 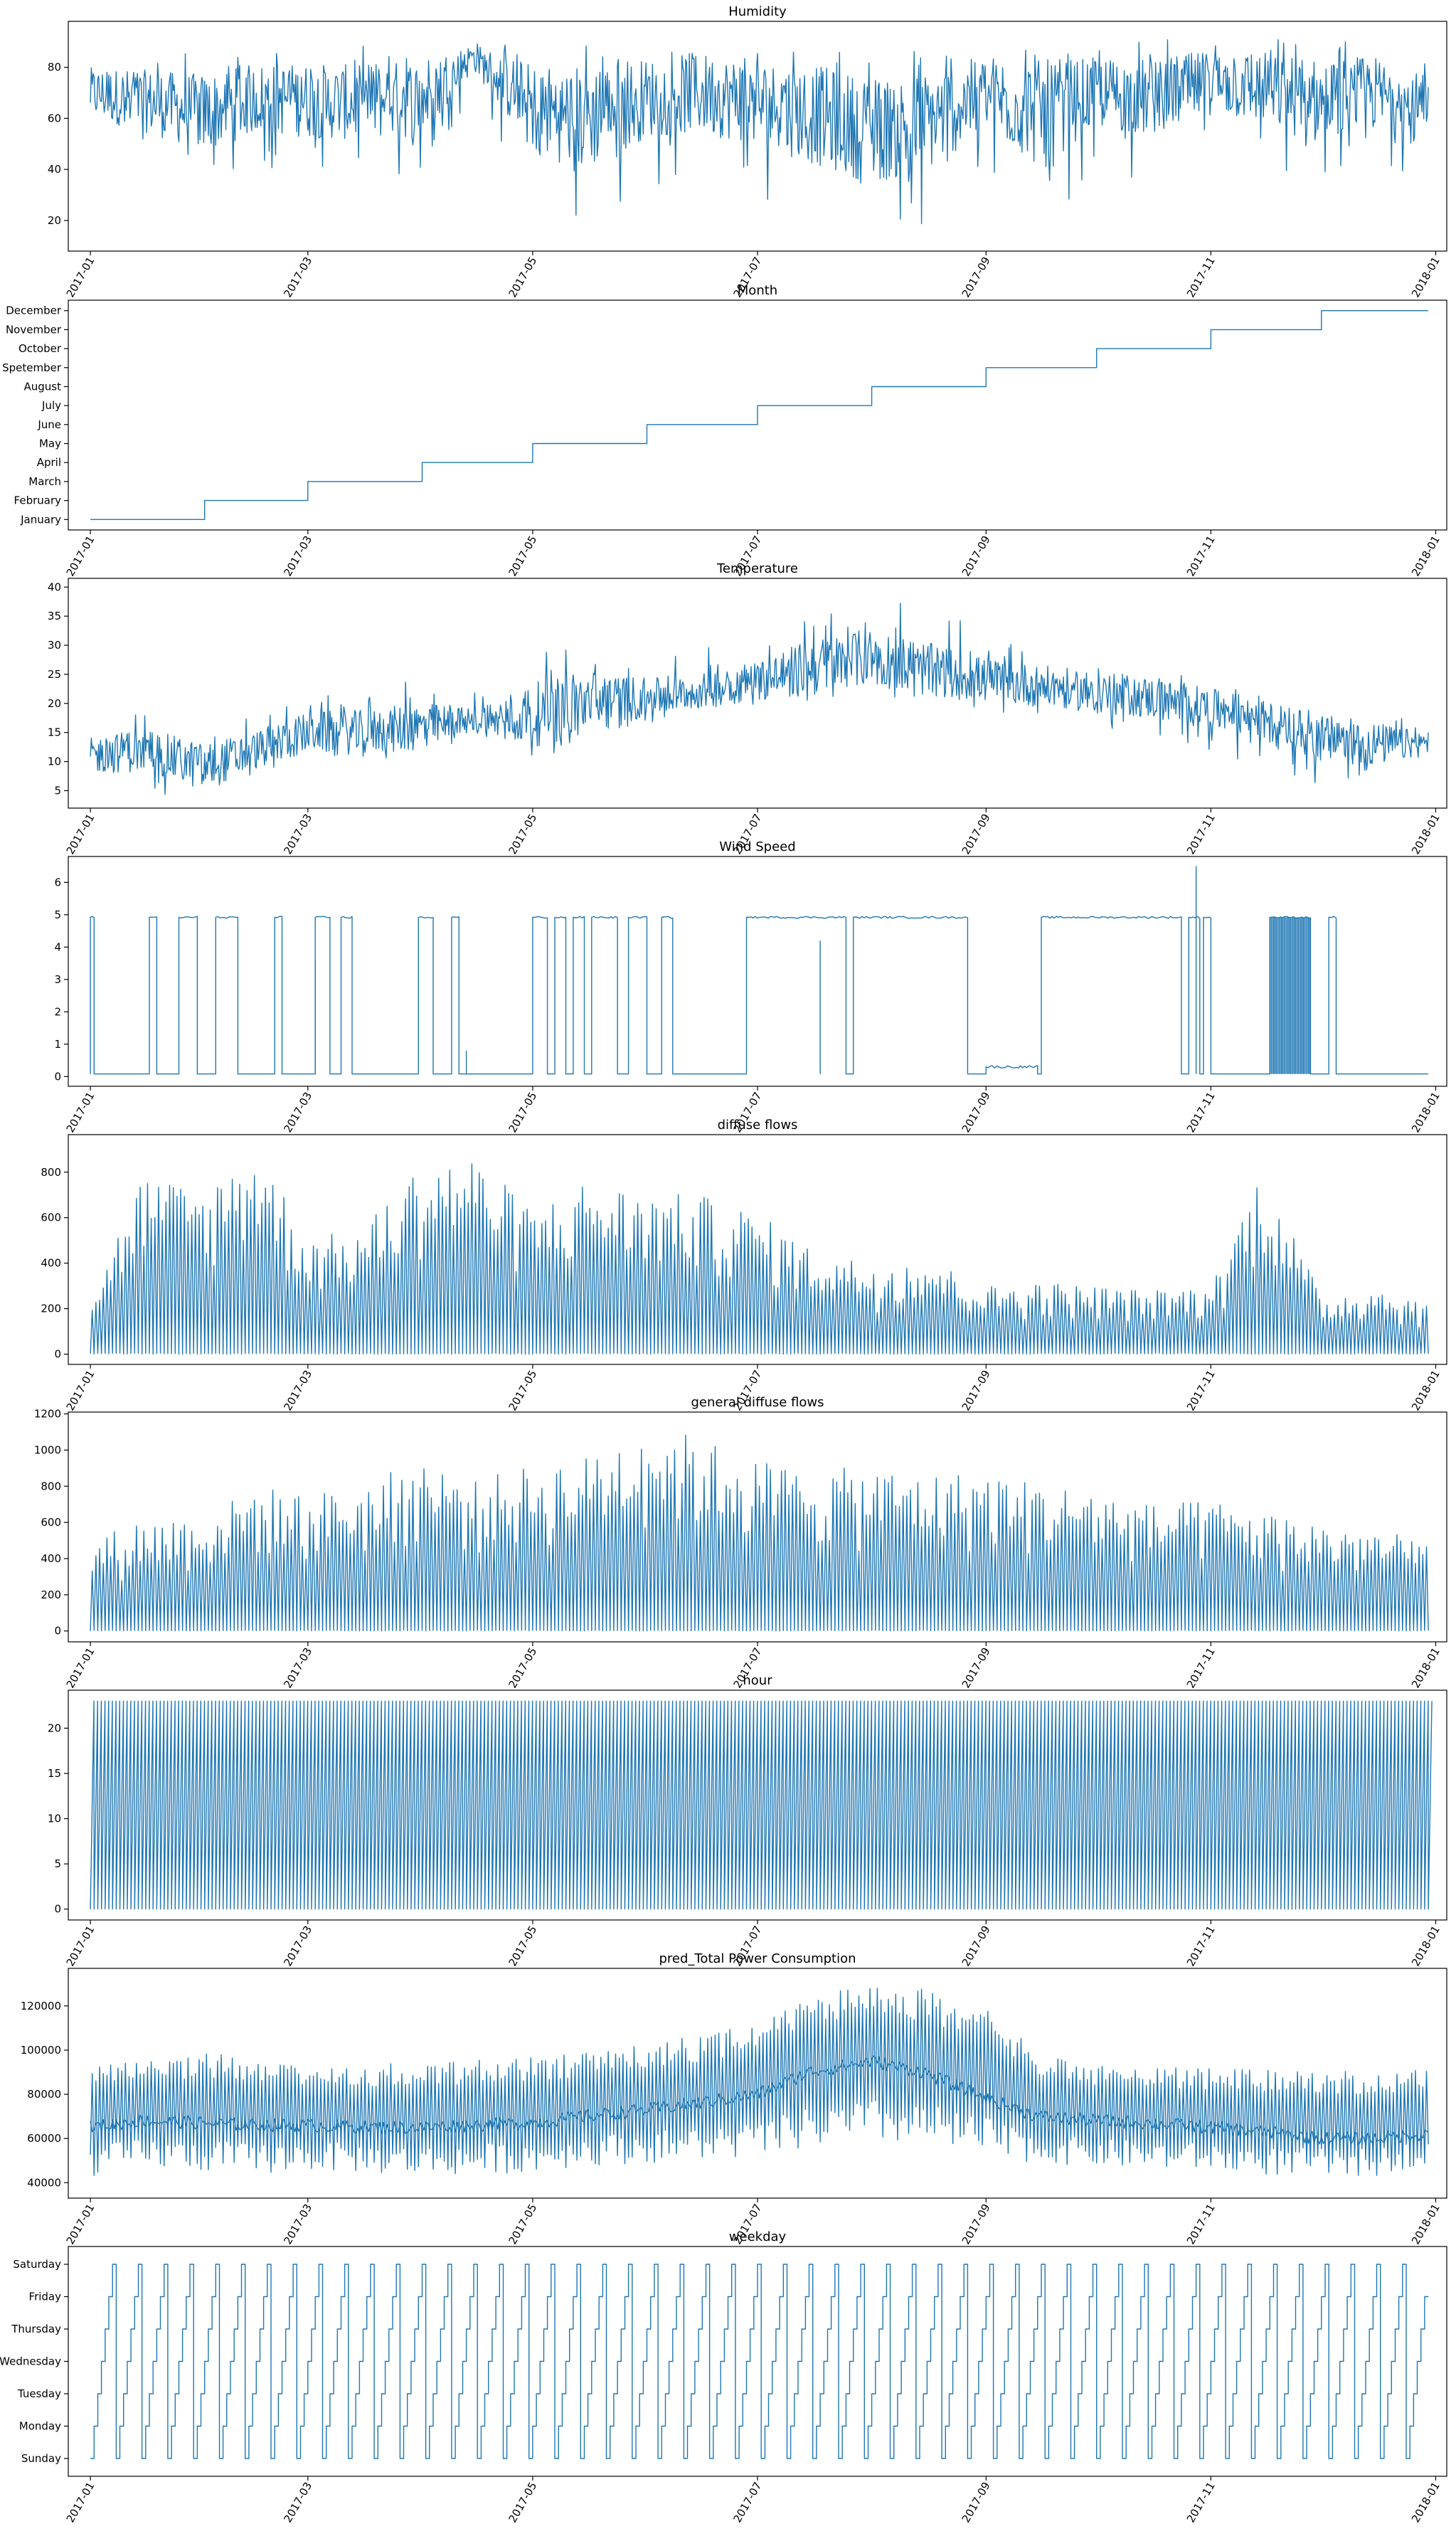 I want to click on panel-title: general diffuse flows, so click(x=757, y=1402).